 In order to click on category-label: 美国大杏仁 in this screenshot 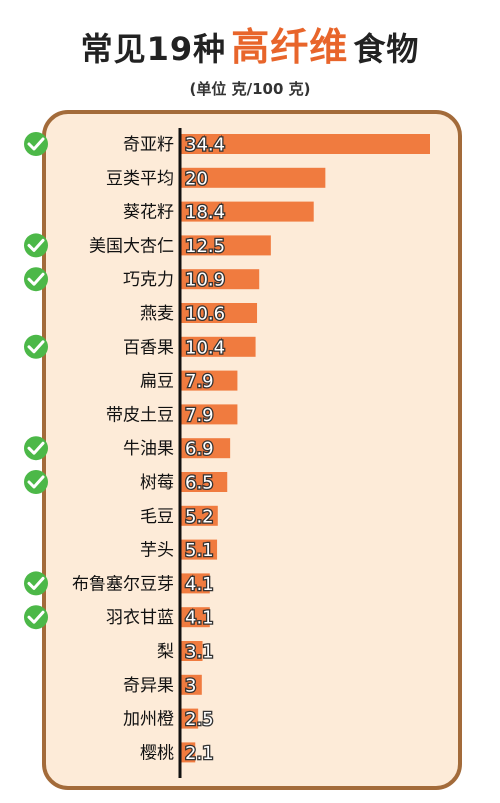, I will do `click(131, 246)`.